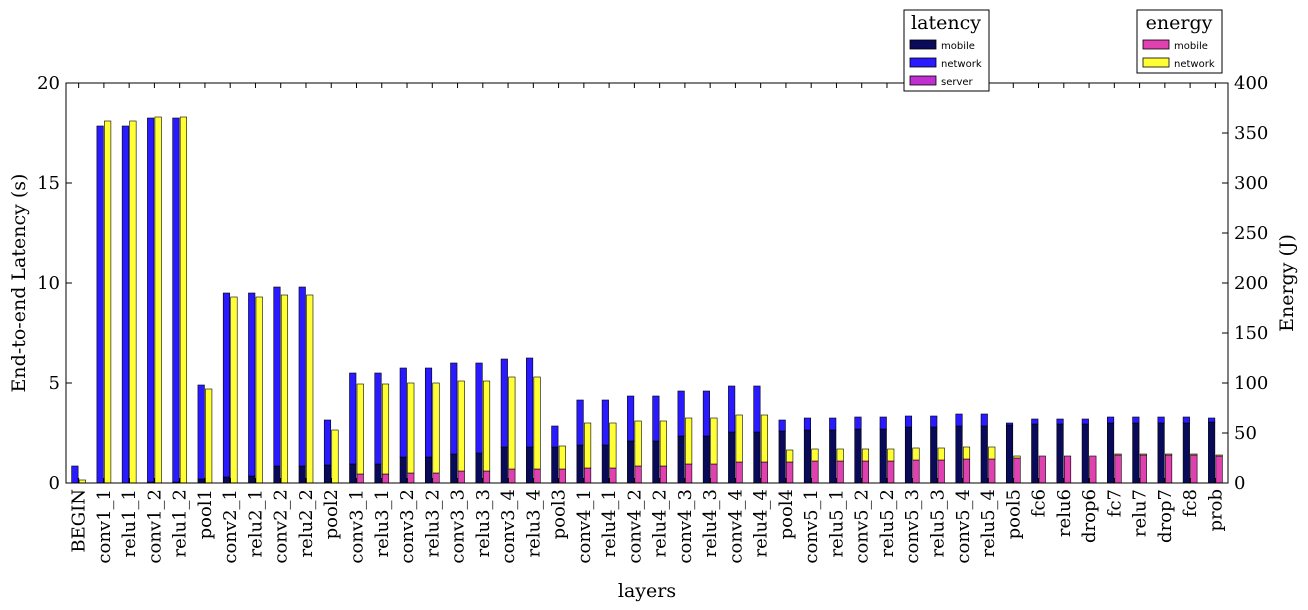  I want to click on x-tick-label-relu4_1: relu4_1, so click(609, 523).